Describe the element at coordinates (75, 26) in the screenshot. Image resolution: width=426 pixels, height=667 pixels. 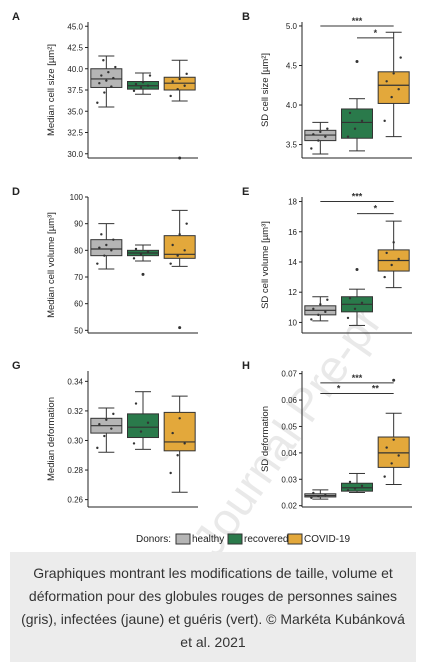
I see `y-tick-label: 45.0` at that location.